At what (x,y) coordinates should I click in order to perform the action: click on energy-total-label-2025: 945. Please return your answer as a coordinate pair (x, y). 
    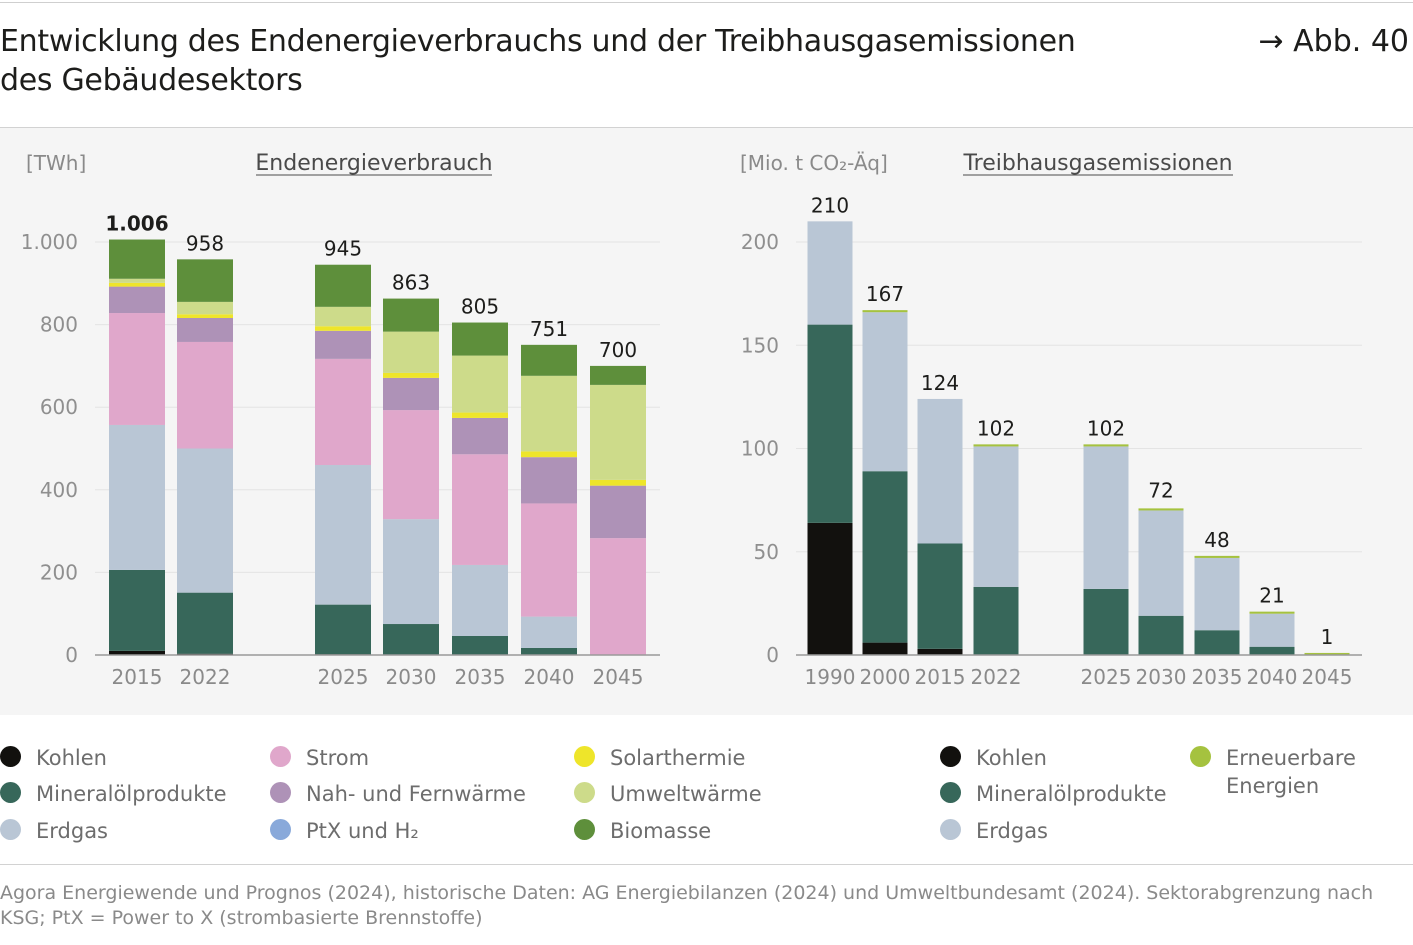
    Looking at the image, I should click on (343, 249).